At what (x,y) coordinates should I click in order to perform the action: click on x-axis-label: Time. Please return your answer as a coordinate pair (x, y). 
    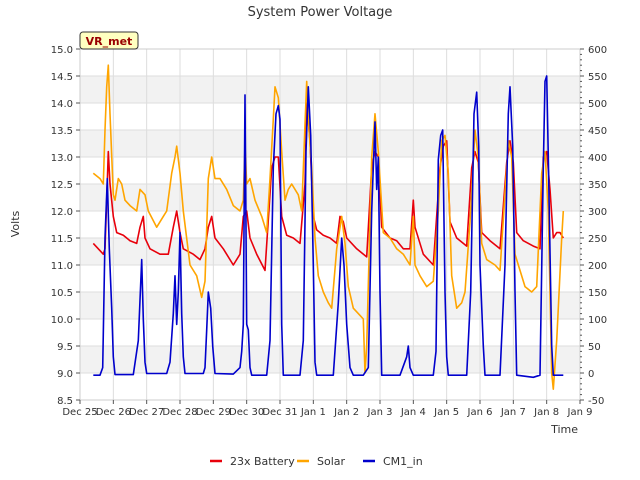
    Looking at the image, I should click on (564, 429).